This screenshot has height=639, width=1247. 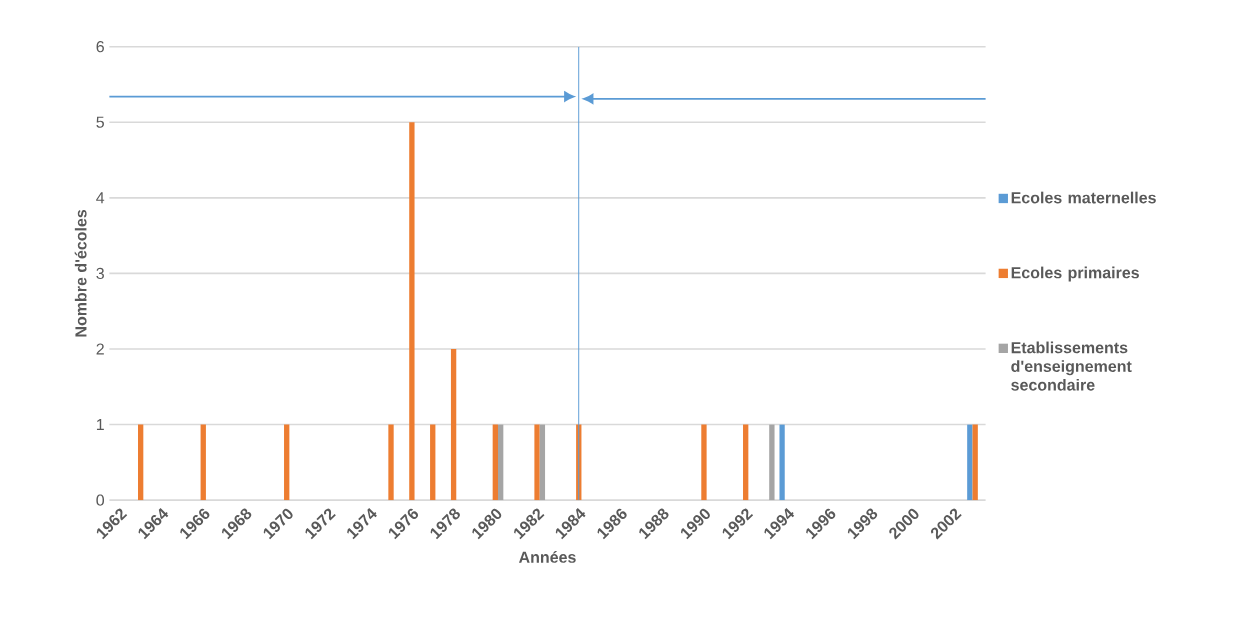 What do you see at coordinates (547, 557) in the screenshot?
I see `x-axis-title: Années` at bounding box center [547, 557].